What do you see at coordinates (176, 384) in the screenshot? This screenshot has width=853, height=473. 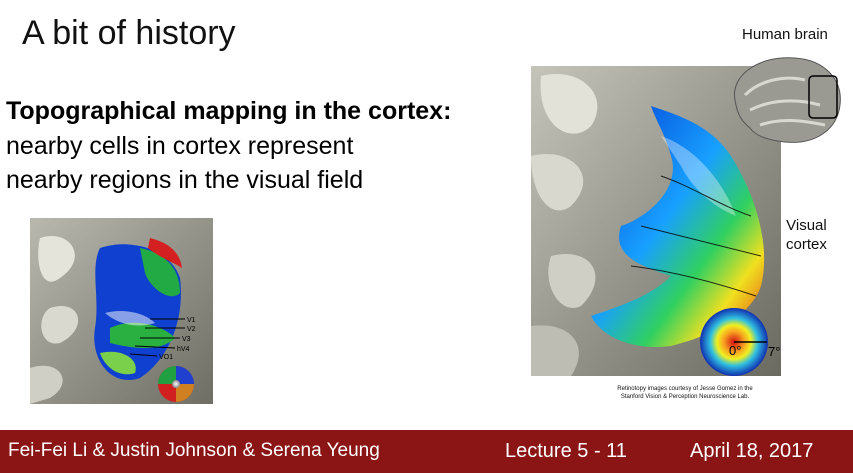 I see `color-wheel-legend` at bounding box center [176, 384].